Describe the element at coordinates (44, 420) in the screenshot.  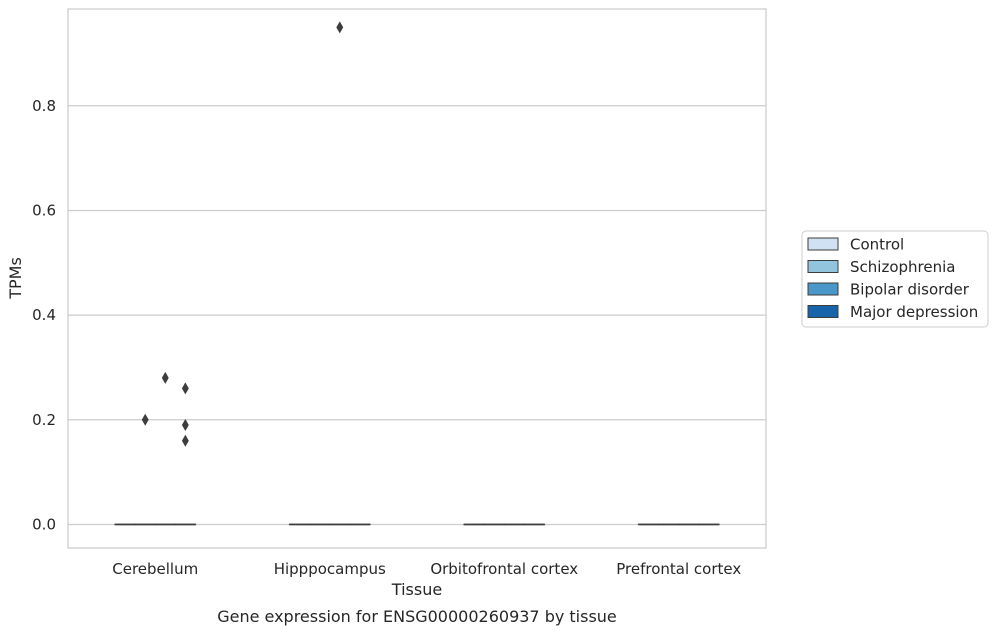
I see `y-tick-label: 0.2` at that location.